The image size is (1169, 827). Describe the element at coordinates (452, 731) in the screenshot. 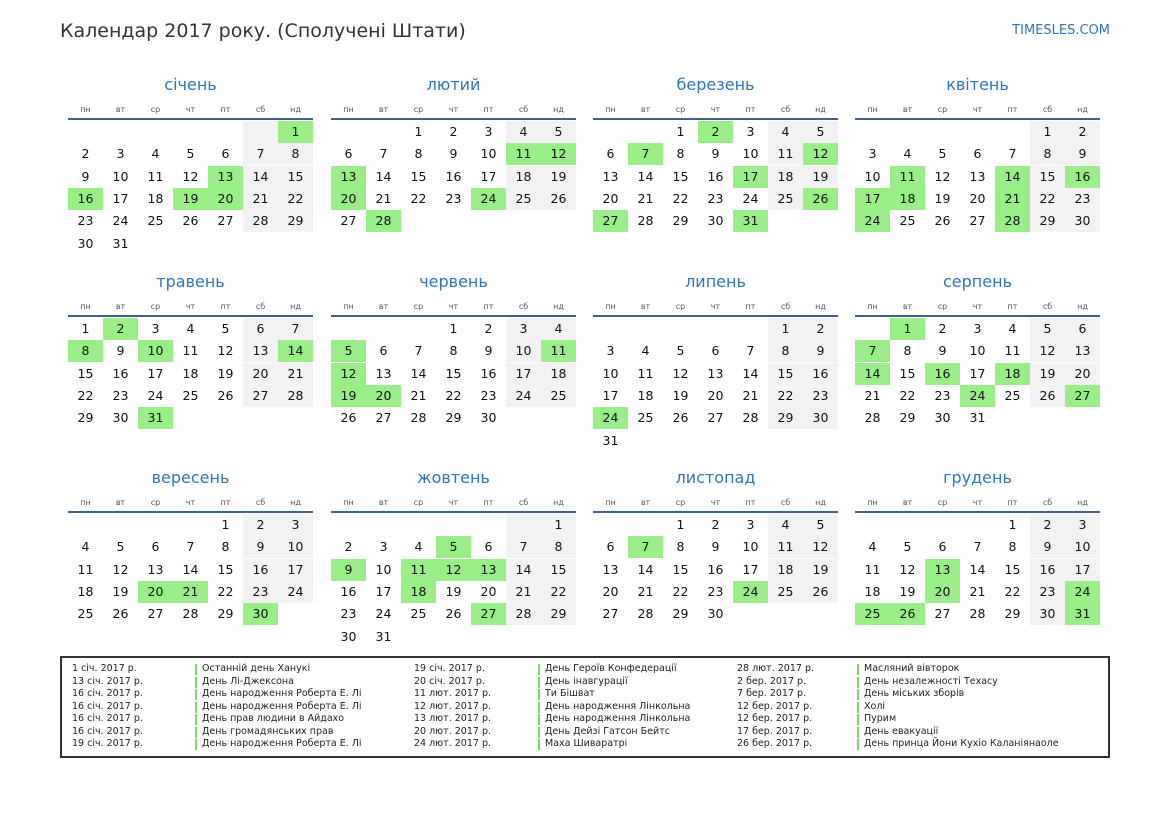

I see `holiday-date: 20 лют. 2017 р.` at that location.